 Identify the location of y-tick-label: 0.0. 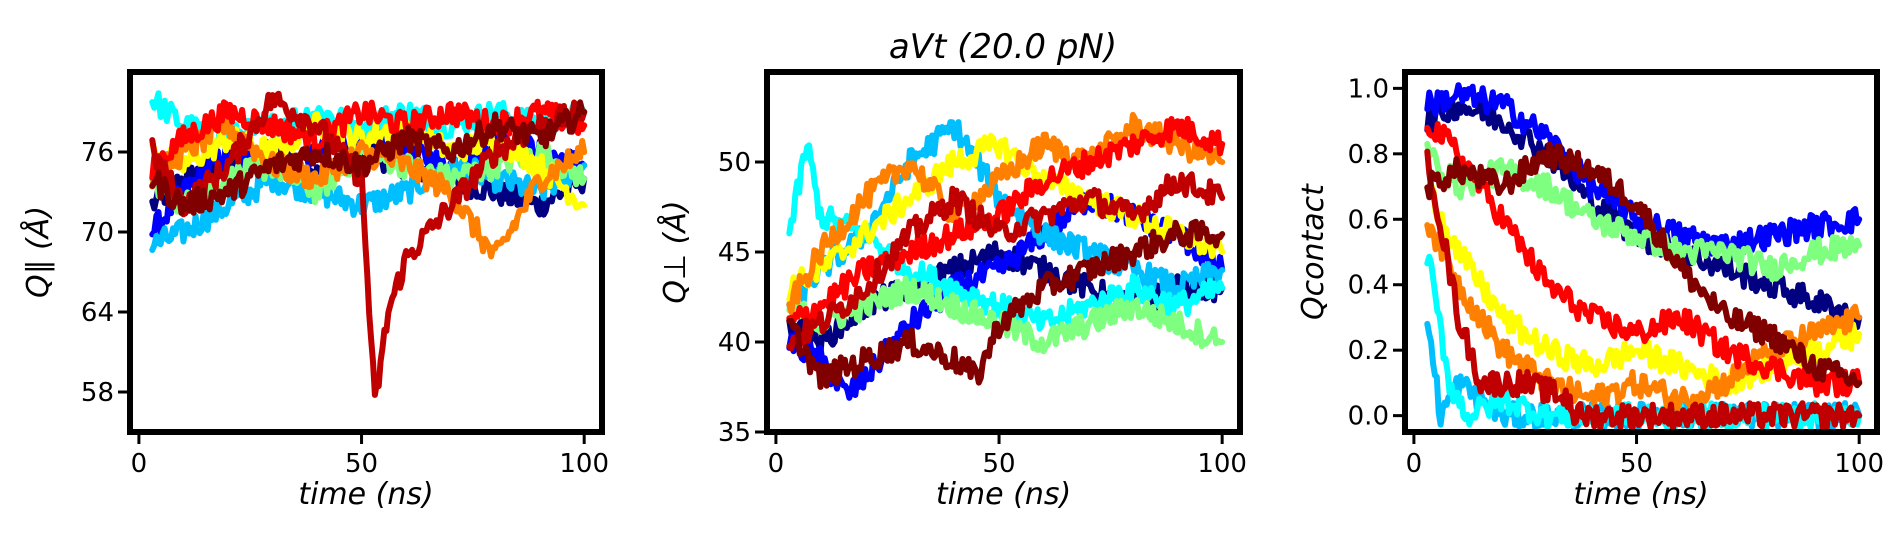
(1368, 417).